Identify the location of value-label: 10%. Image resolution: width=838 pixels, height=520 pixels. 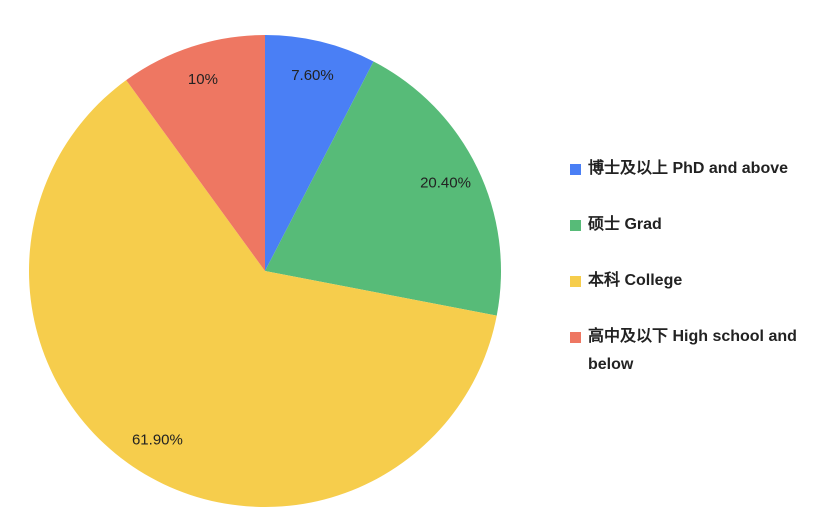
(203, 79).